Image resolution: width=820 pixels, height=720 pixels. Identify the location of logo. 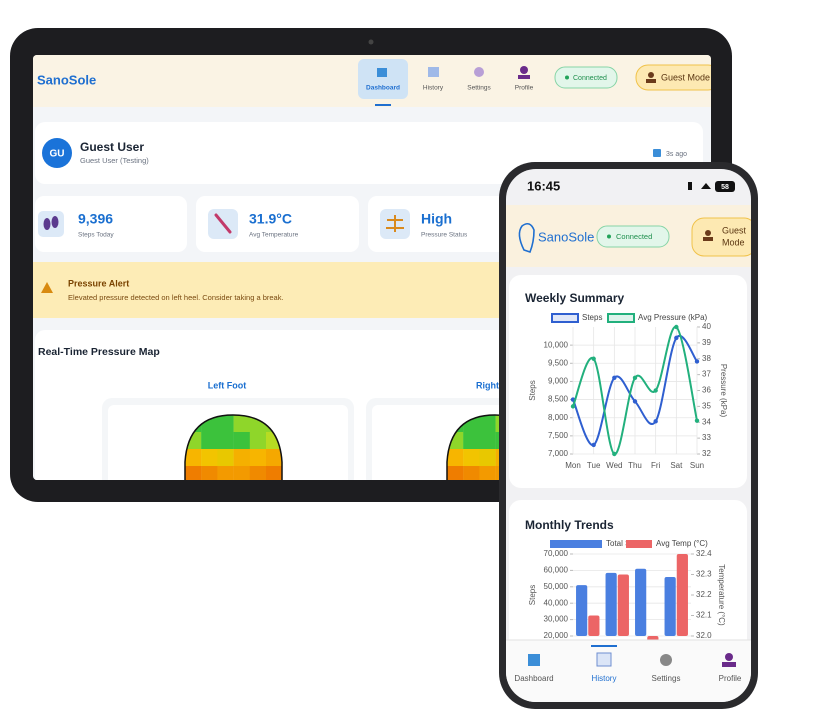
(526, 237).